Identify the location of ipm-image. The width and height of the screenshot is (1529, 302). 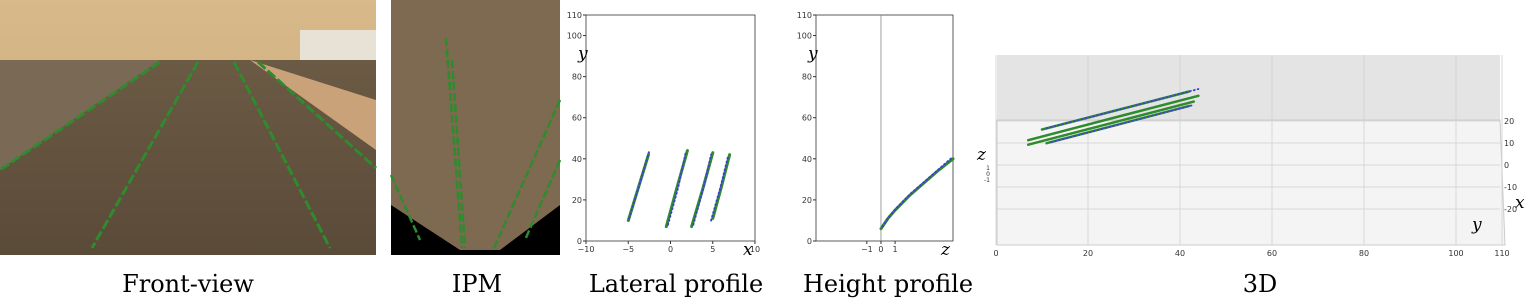
(475, 127).